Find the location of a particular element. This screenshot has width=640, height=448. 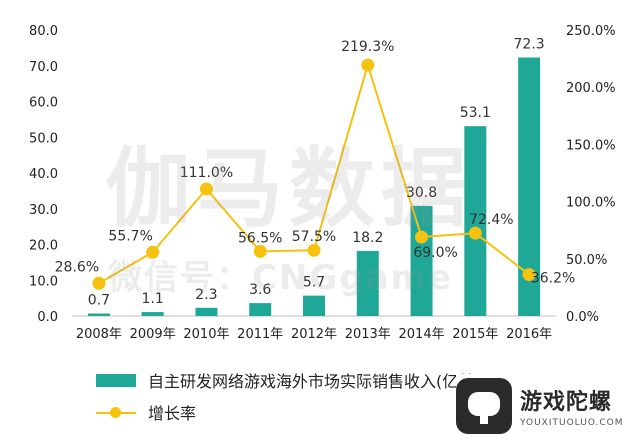

brand-name: 游戏陀螺 is located at coordinates (566, 402).